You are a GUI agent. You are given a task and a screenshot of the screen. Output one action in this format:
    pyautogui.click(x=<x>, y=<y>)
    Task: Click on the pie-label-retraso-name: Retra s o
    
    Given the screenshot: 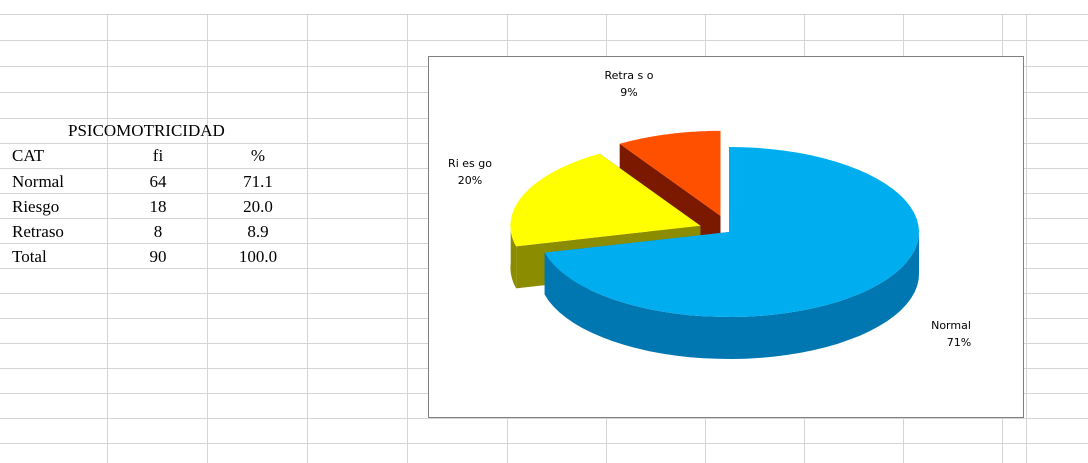 What is the action you would take?
    pyautogui.click(x=629, y=75)
    